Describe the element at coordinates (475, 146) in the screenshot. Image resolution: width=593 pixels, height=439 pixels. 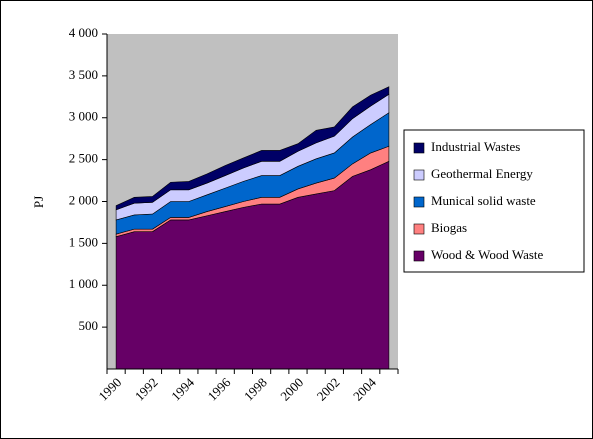
I see `legend-label: Industrial Wastes` at that location.